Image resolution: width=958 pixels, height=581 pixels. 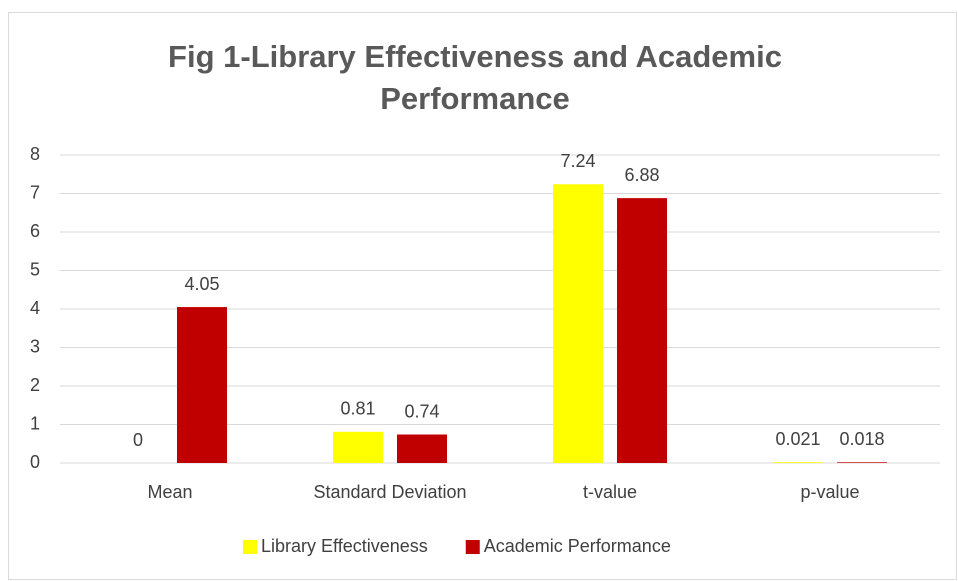 What do you see at coordinates (641, 175) in the screenshot?
I see `data-label: 6.88` at bounding box center [641, 175].